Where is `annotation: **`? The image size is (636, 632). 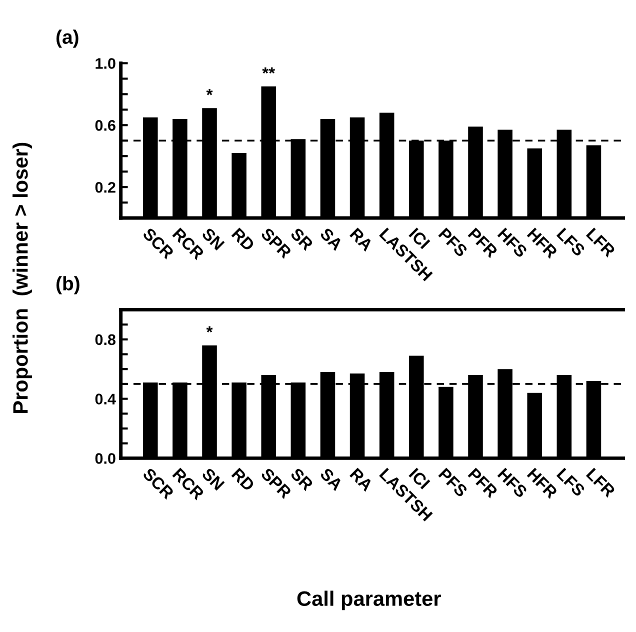 annotation: ** is located at coordinates (269, 70).